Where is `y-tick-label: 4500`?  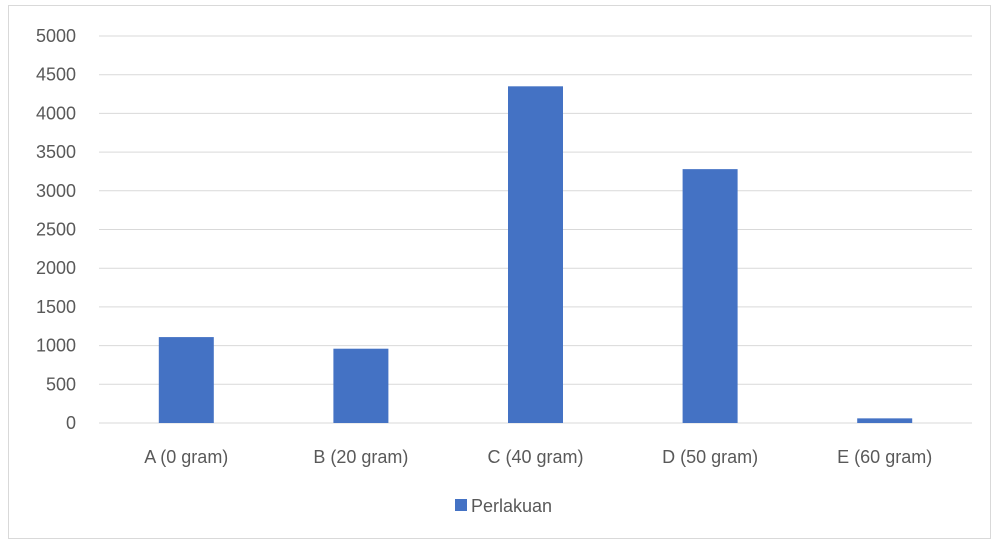 y-tick-label: 4500 is located at coordinates (56, 75).